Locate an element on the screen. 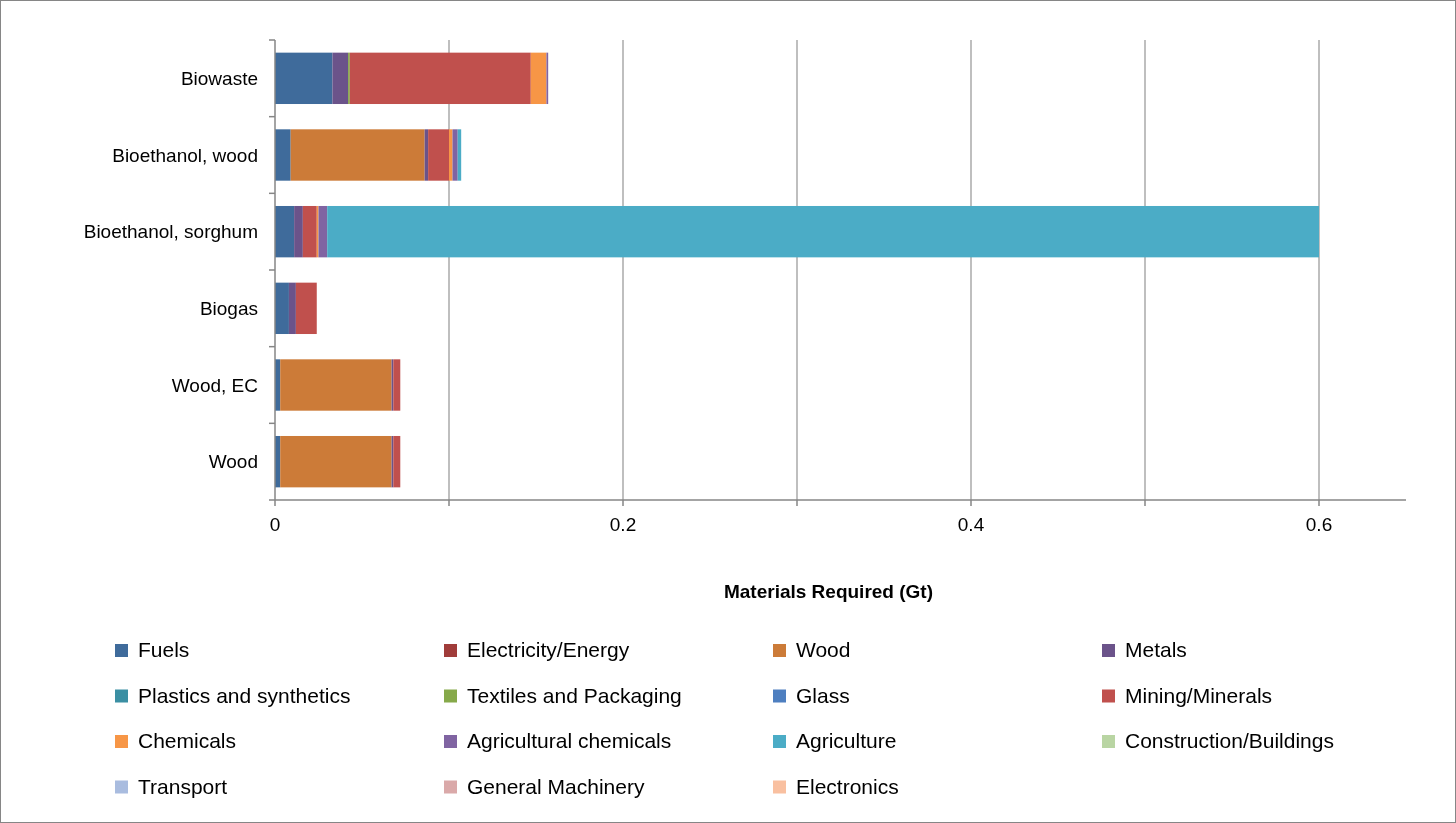 The width and height of the screenshot is (1456, 823). x-axis-title: Materials Required (Gt) is located at coordinates (828, 591).